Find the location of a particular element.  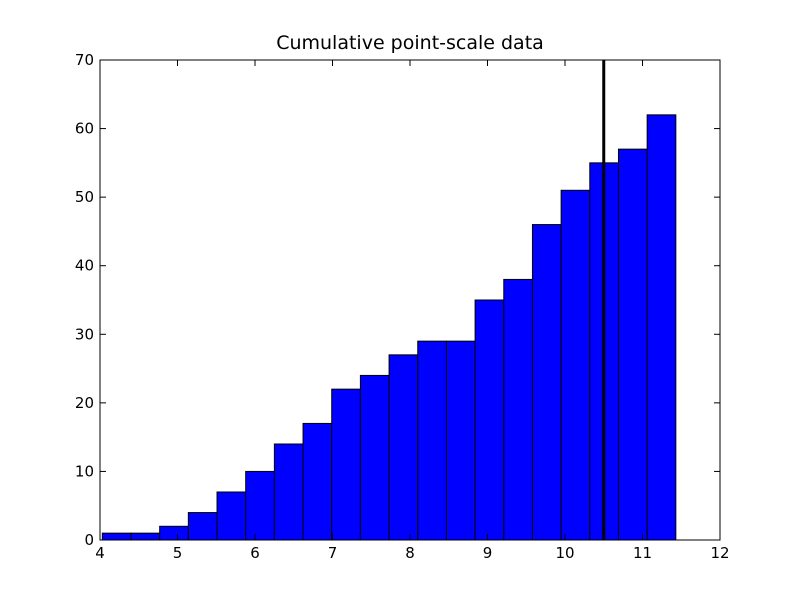

y-tick-label-6: 60 is located at coordinates (84, 129).